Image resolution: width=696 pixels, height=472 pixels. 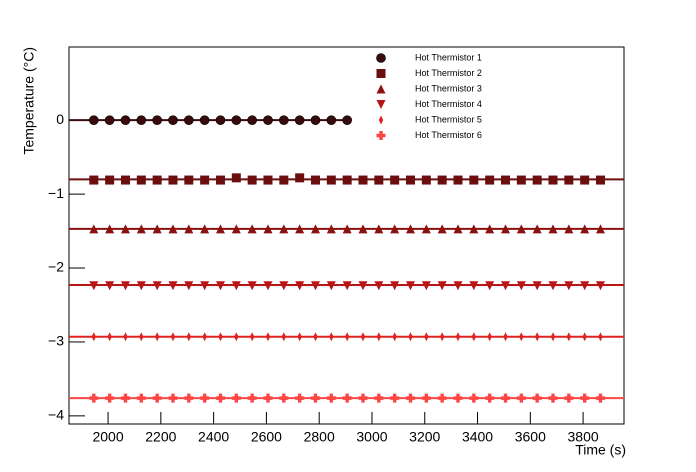 What do you see at coordinates (448, 57) in the screenshot?
I see `legend-label: Hot Thermistor 1` at bounding box center [448, 57].